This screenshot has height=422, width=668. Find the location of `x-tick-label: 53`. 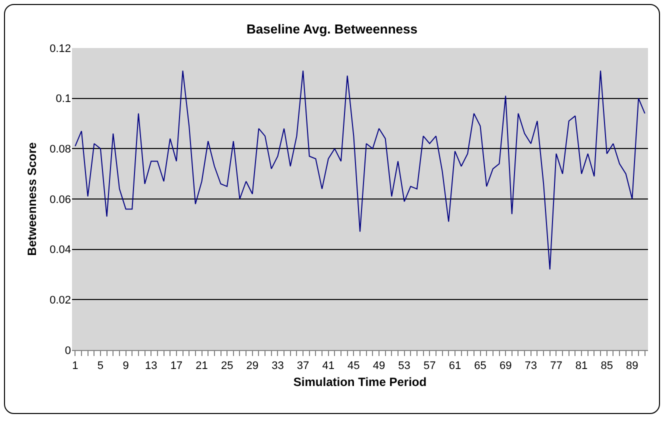

x-tick-label: 53 is located at coordinates (404, 366).